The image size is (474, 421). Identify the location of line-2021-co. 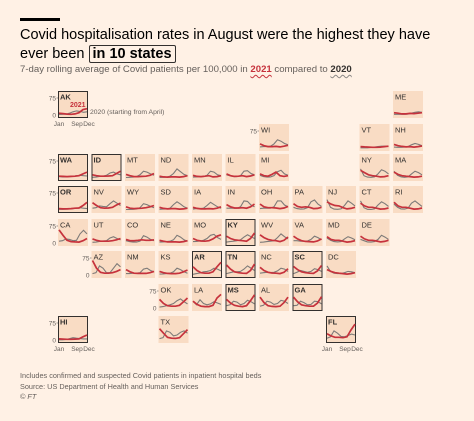
(140, 240).